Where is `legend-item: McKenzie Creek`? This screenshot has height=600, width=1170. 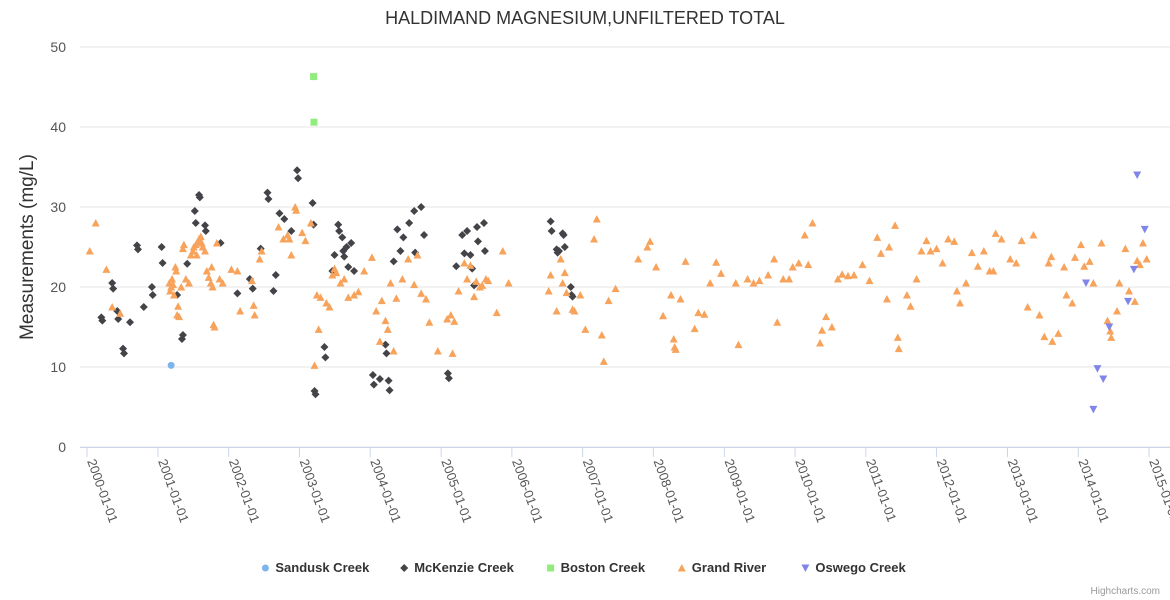
legend-item: McKenzie Creek is located at coordinates (457, 567).